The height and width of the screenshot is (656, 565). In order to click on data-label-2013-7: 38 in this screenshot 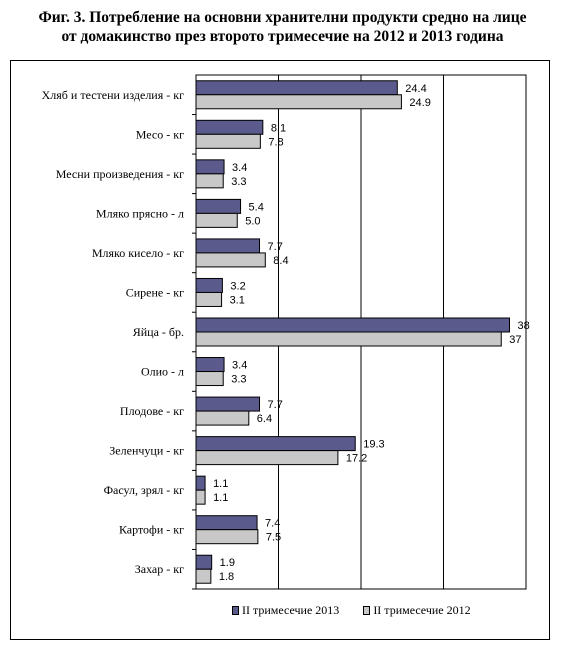, I will do `click(524, 326)`.